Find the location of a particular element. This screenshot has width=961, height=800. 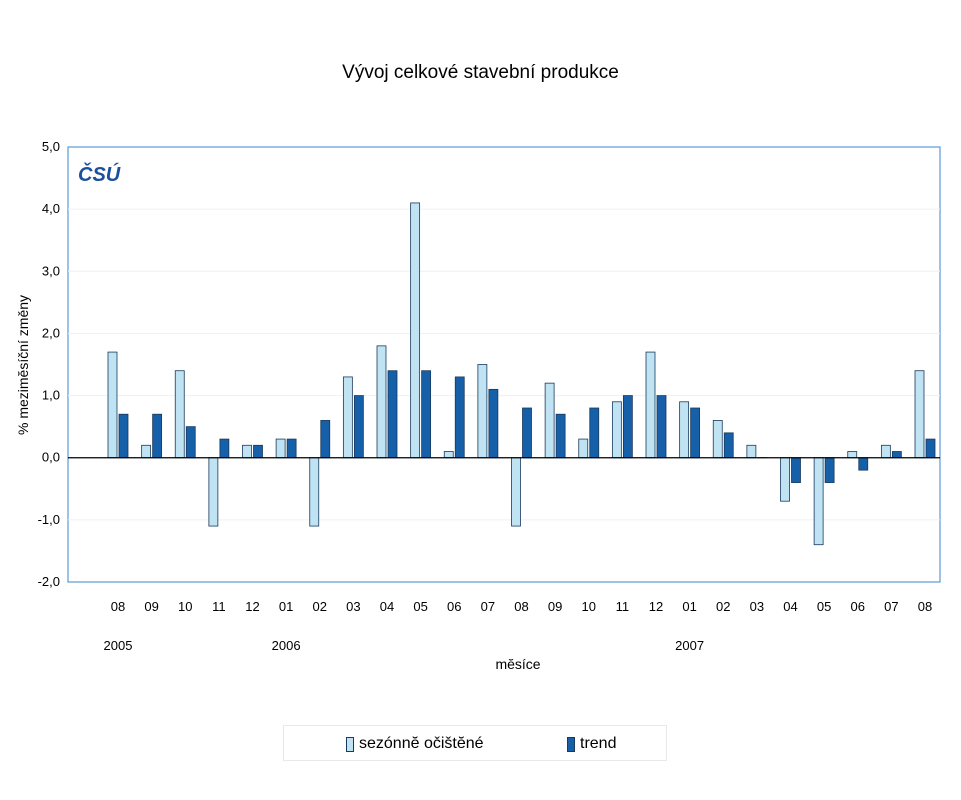

y-axis-ticks: 5,0 4,0 3,0 2,0 1,0 0,0 -1,0 -2,0 is located at coordinates (49, 364).